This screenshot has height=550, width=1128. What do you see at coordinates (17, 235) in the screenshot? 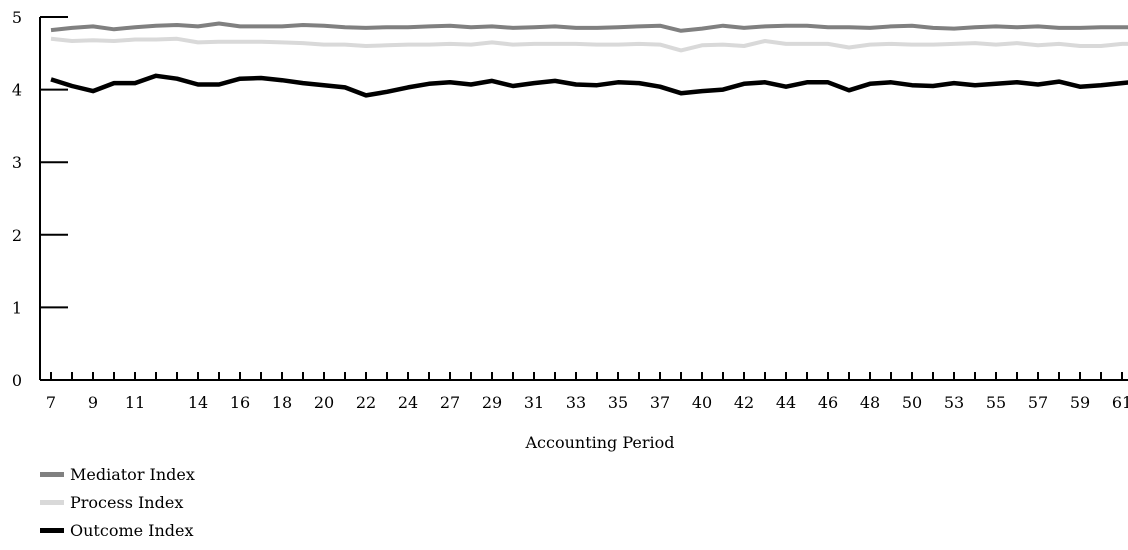
I see `y-tick-label: 2` at bounding box center [17, 235].